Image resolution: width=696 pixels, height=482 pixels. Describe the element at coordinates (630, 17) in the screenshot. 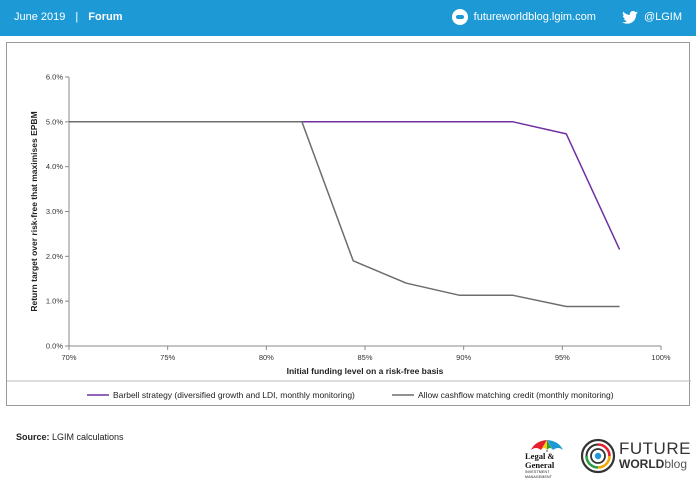

I see `twitter-bird-icon` at that location.